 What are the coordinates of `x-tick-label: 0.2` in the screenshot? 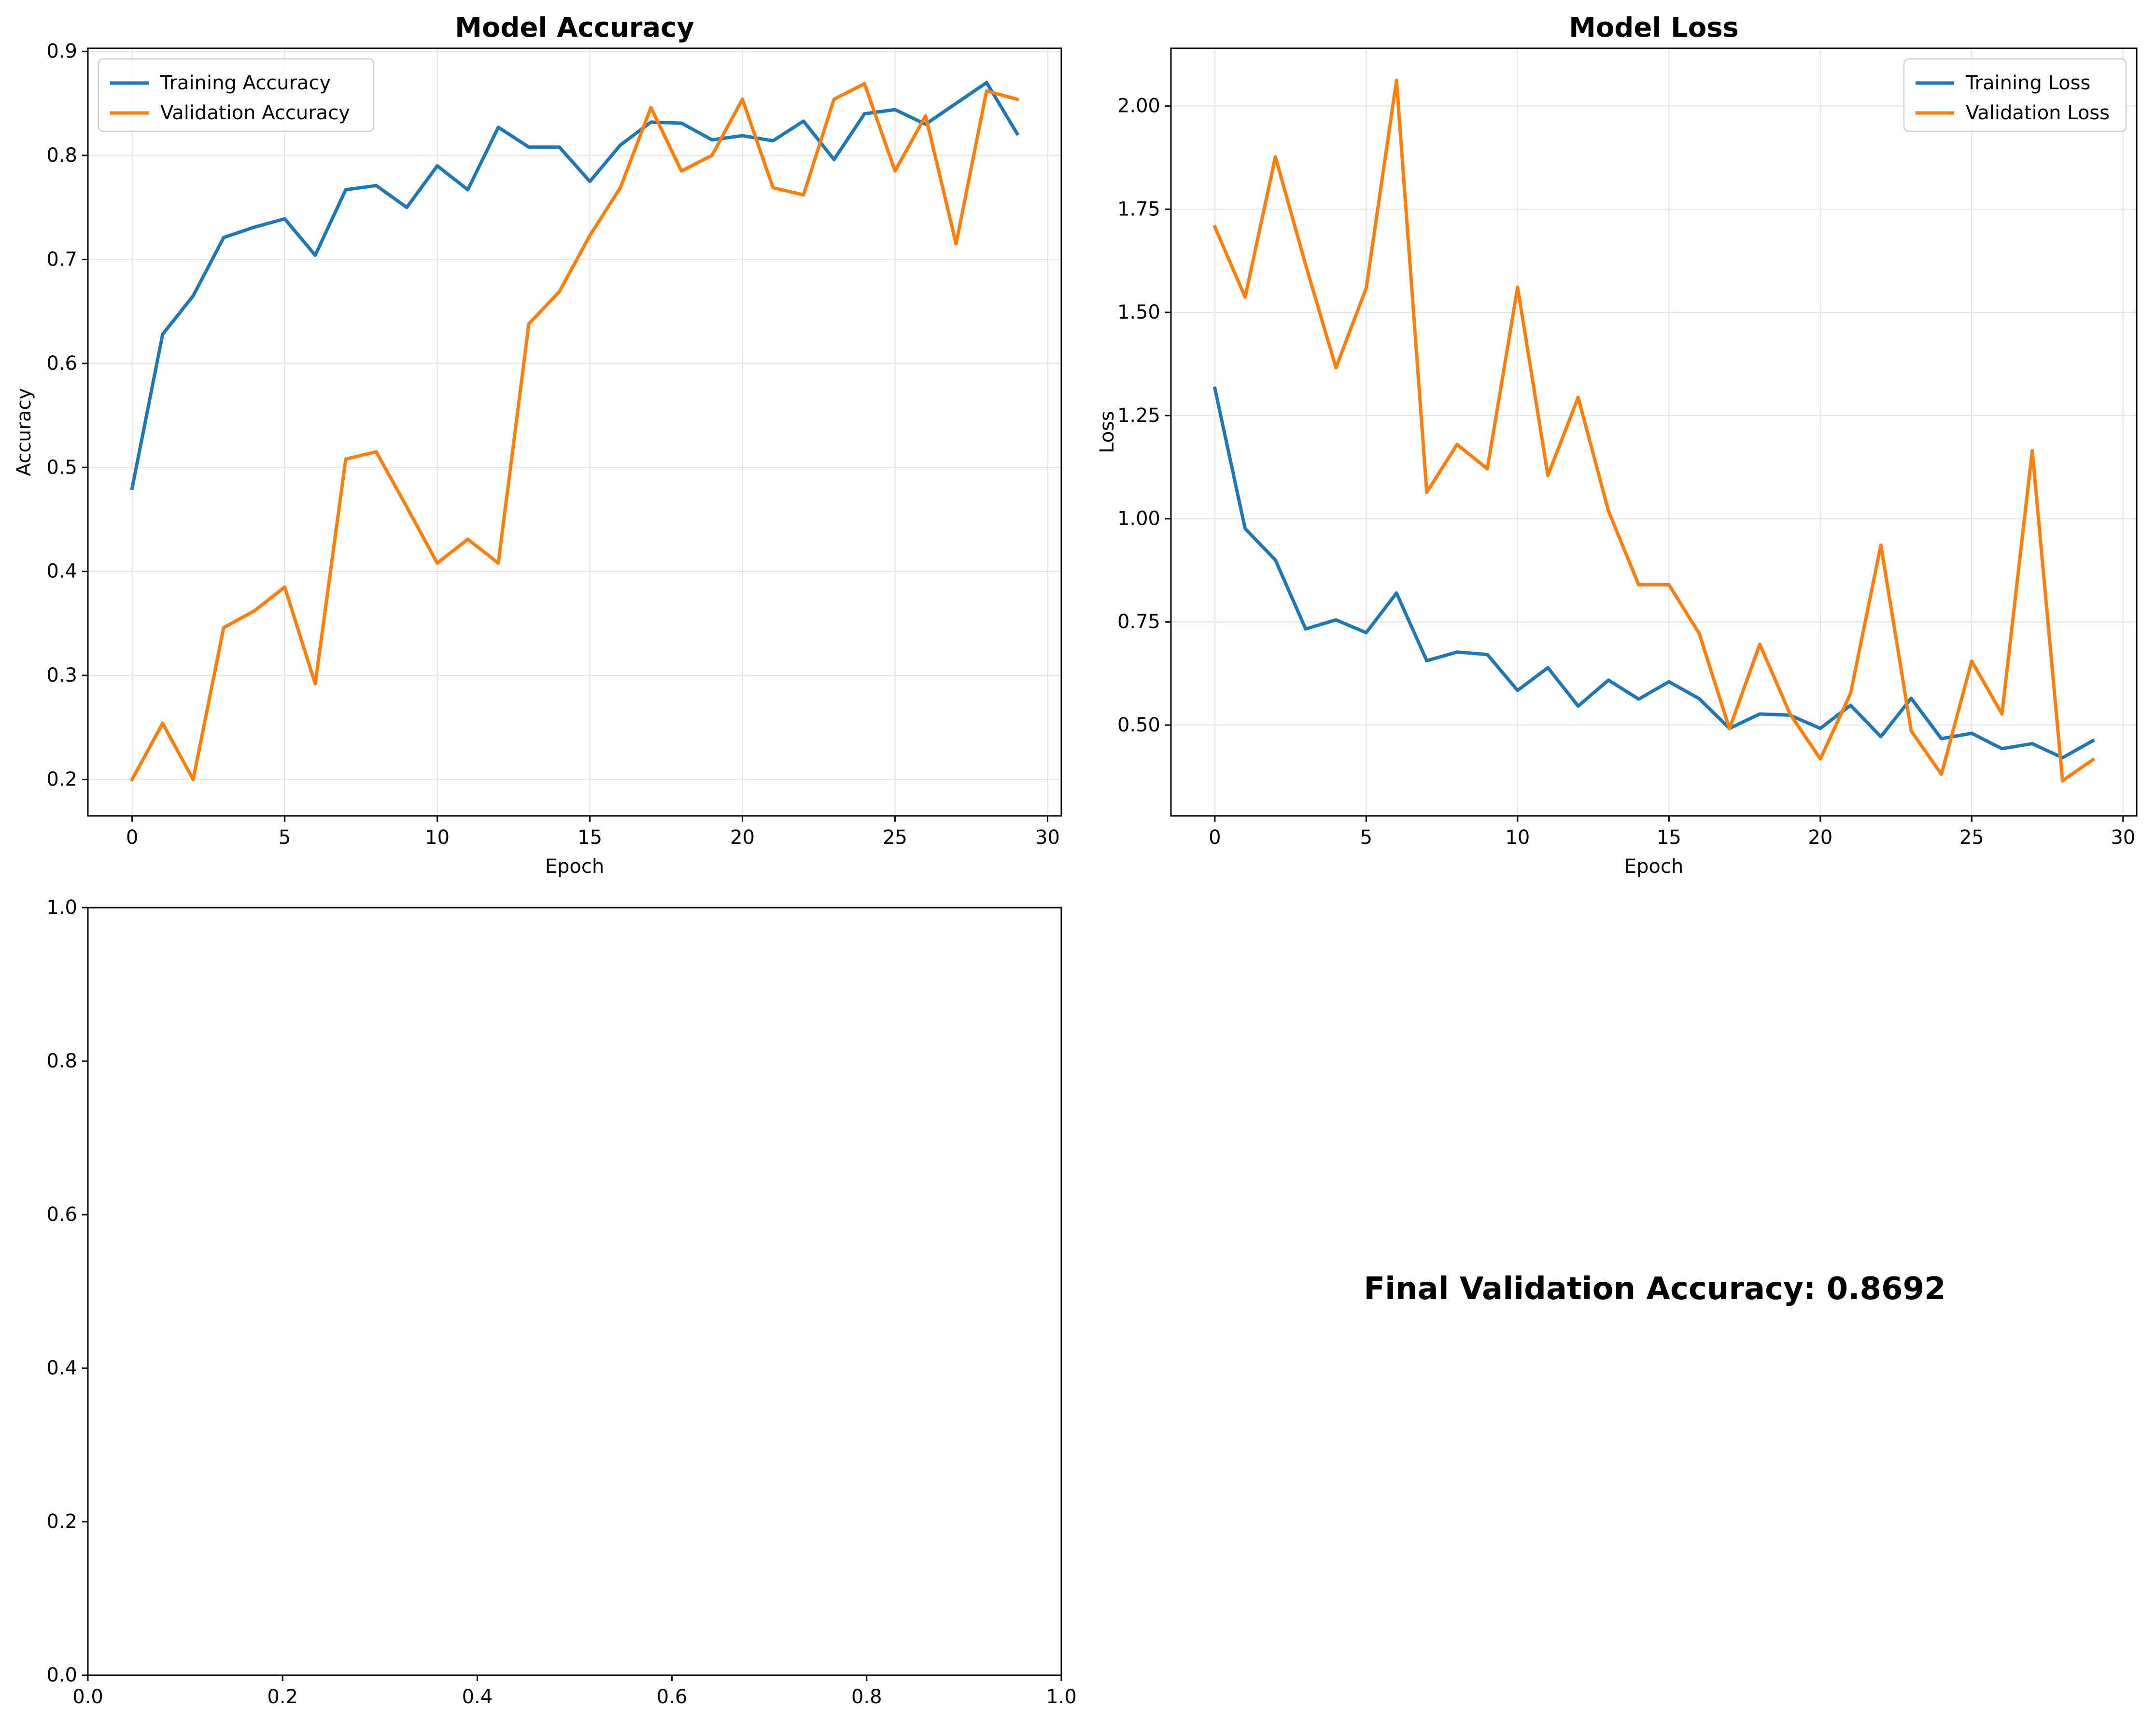 It's located at (282, 1697).